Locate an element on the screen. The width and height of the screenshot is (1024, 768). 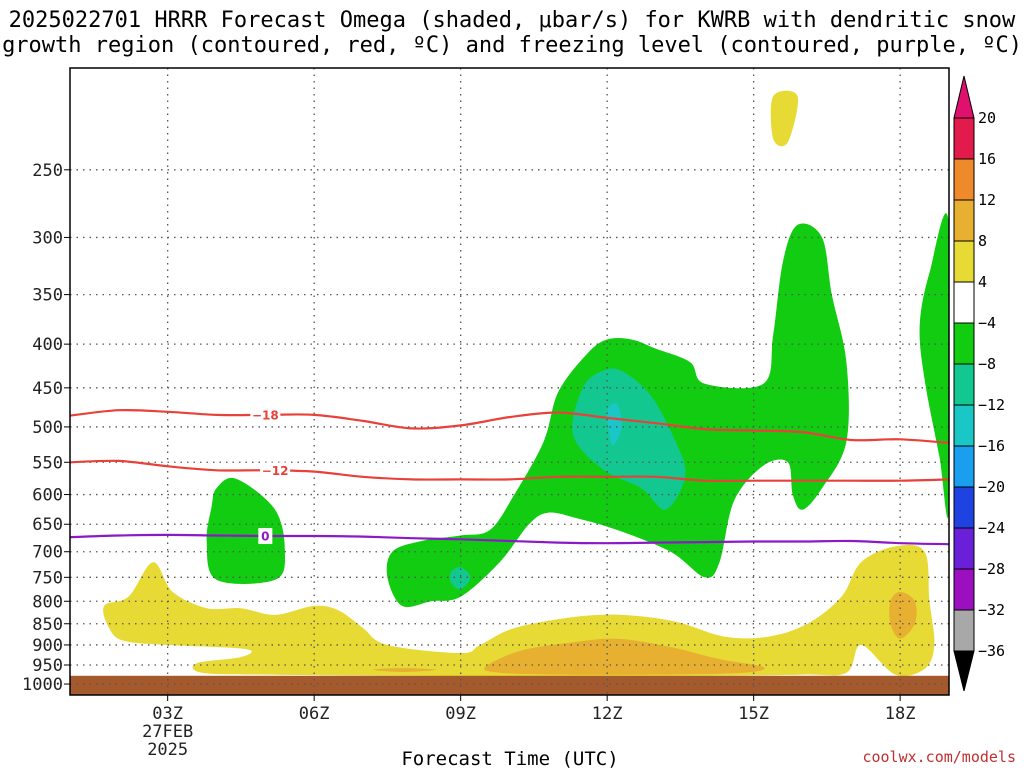
x-axis-label: Forecast Time (UTC) is located at coordinates (509, 758).